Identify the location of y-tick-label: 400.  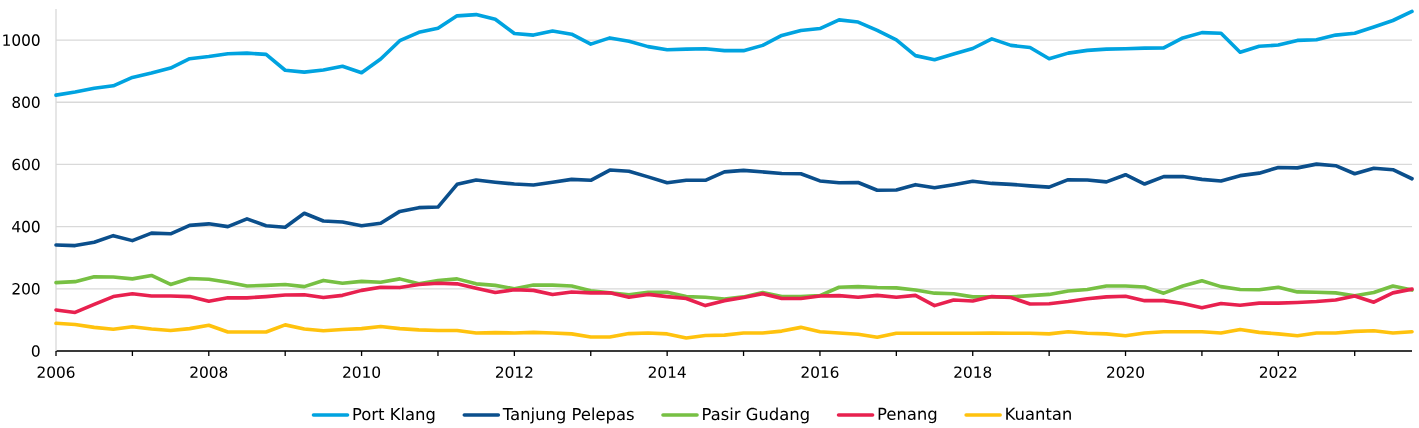
(26, 226).